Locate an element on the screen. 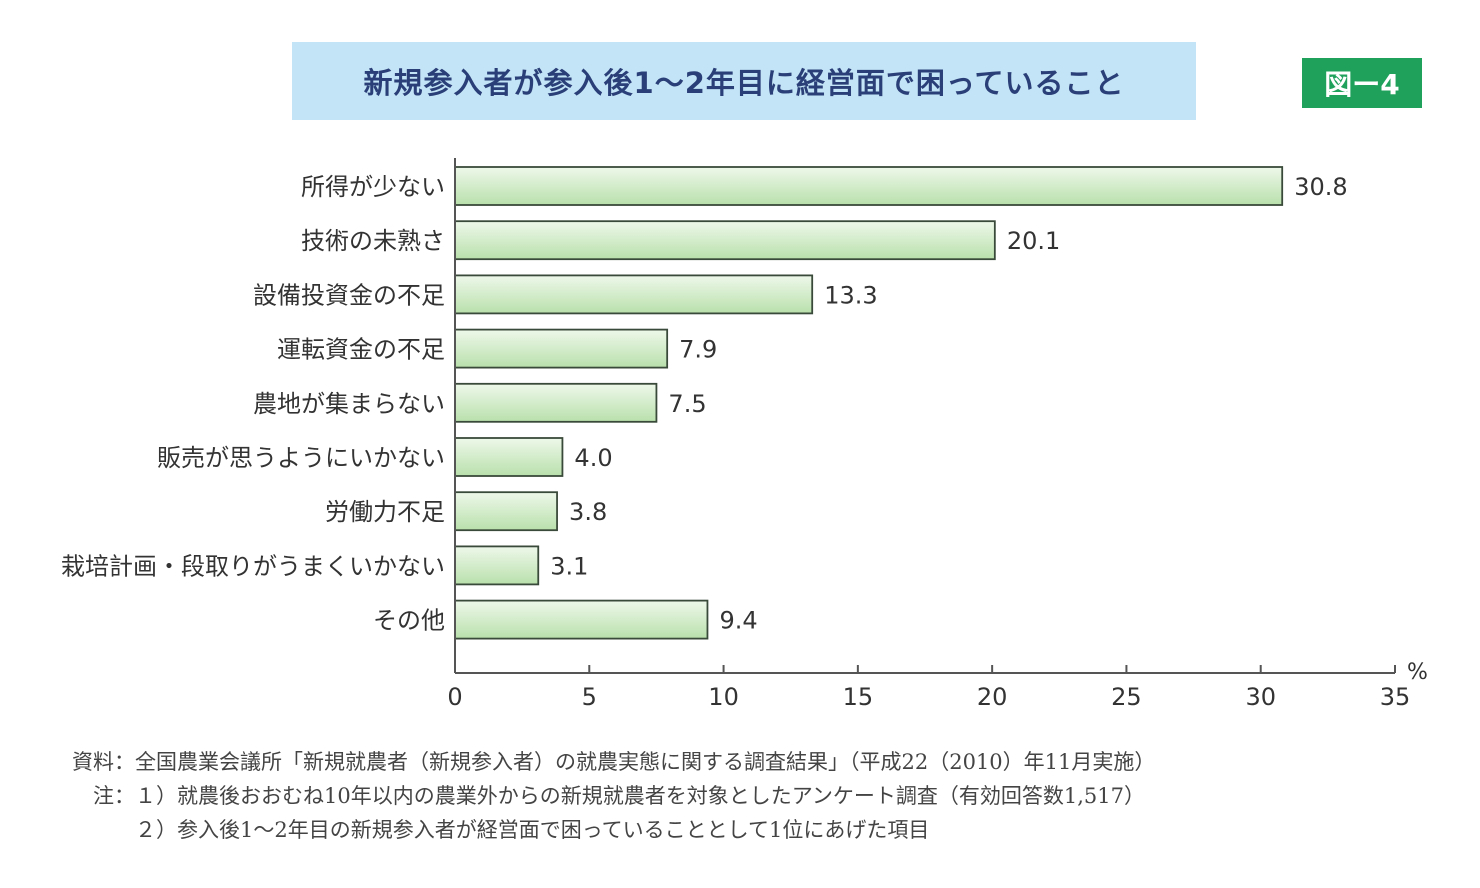 This screenshot has height=888, width=1480. category-label: 販売が思うようにいかない is located at coordinates (301, 458).